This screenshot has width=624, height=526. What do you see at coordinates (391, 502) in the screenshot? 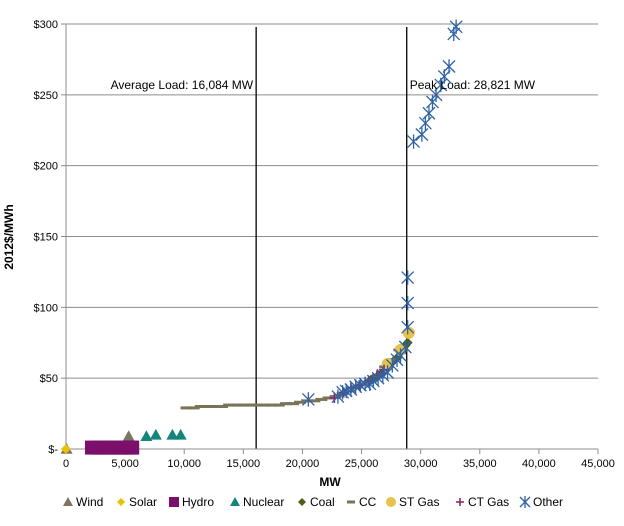
I see `circle-marker` at bounding box center [391, 502].